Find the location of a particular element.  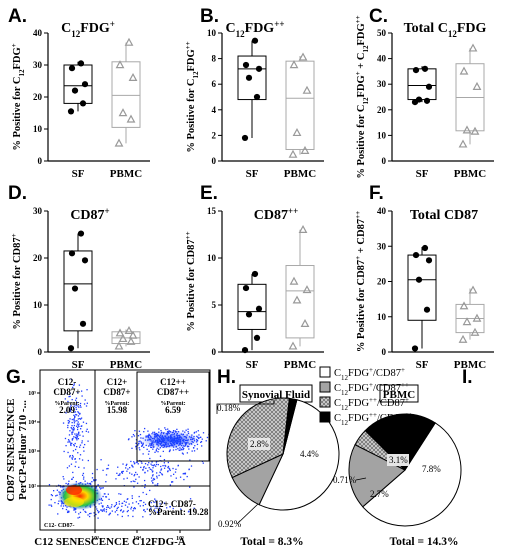

gate-label-line: C12+ CD87- is located at coordinates (172, 504).